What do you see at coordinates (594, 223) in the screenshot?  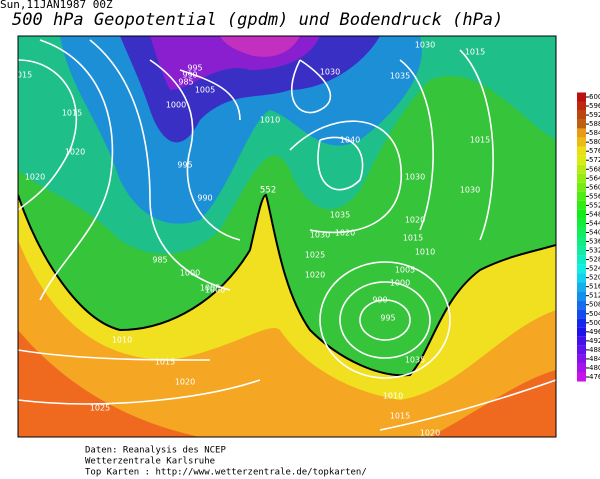 I see `colorbar-label: 544` at bounding box center [594, 223].